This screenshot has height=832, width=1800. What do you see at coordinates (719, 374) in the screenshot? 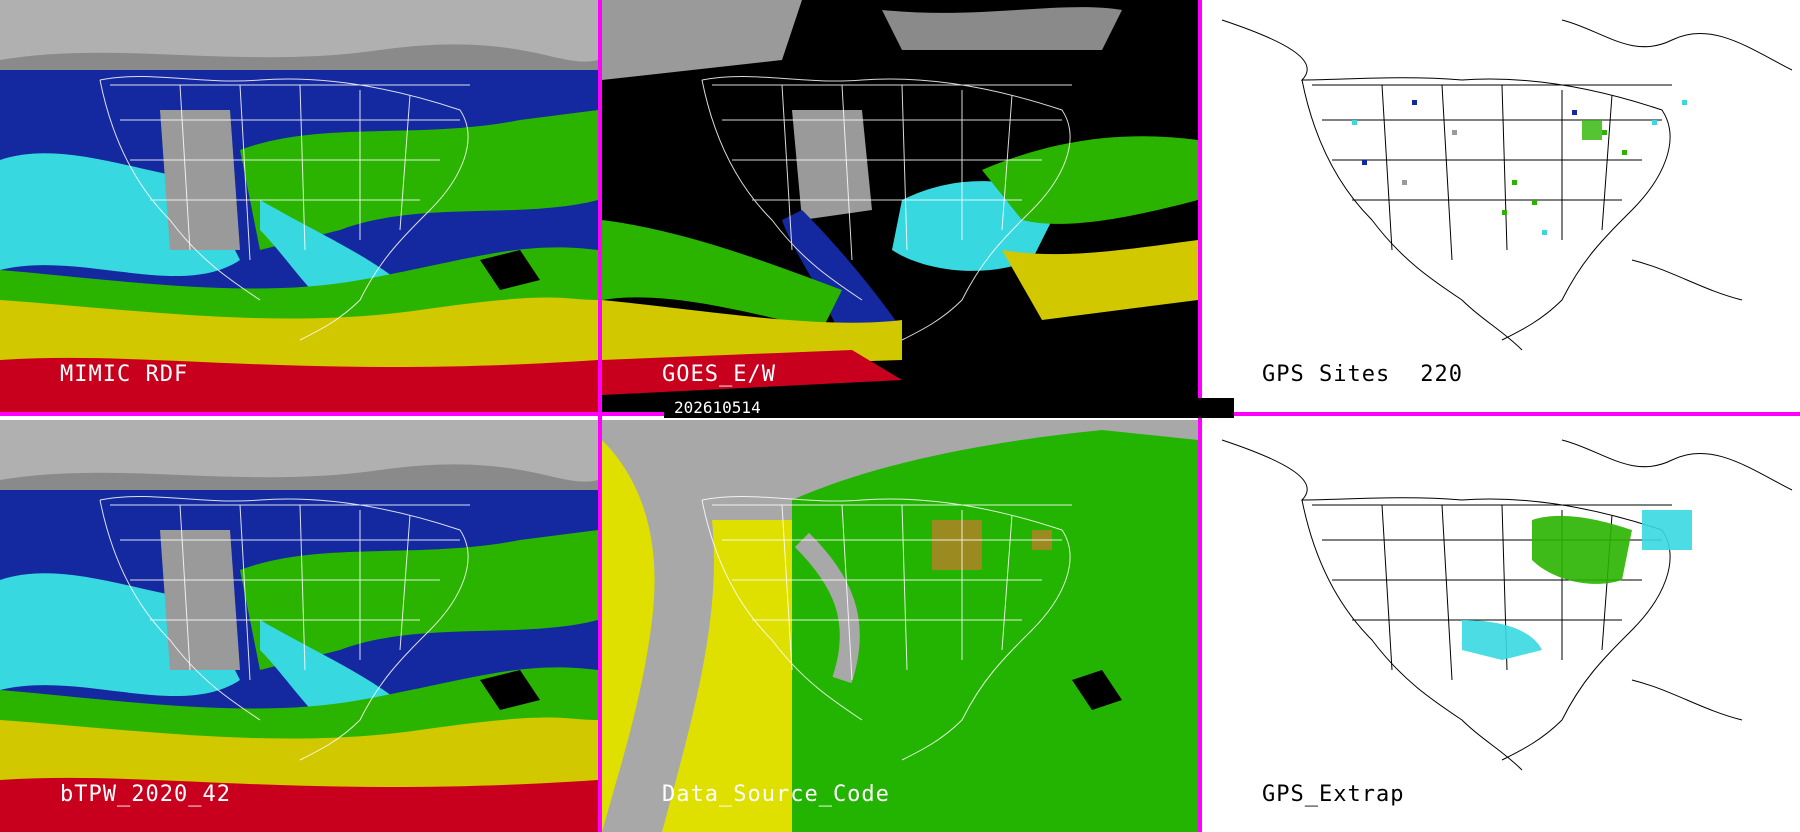
I see `panel-label: GOES_E/W` at bounding box center [719, 374].